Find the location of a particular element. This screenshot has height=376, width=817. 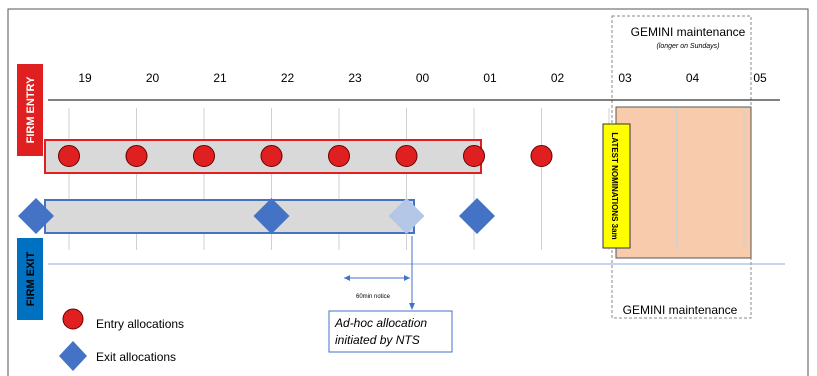

gemini-title: GEMINI maintenance is located at coordinates (688, 32).